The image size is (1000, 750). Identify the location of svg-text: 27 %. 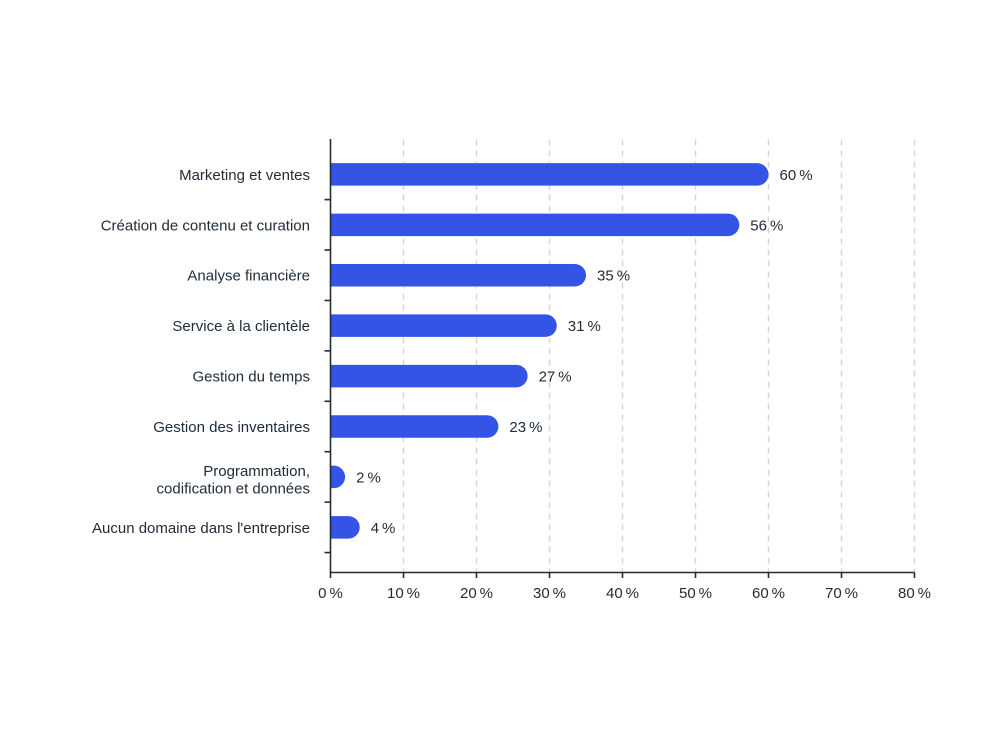
(555, 377).